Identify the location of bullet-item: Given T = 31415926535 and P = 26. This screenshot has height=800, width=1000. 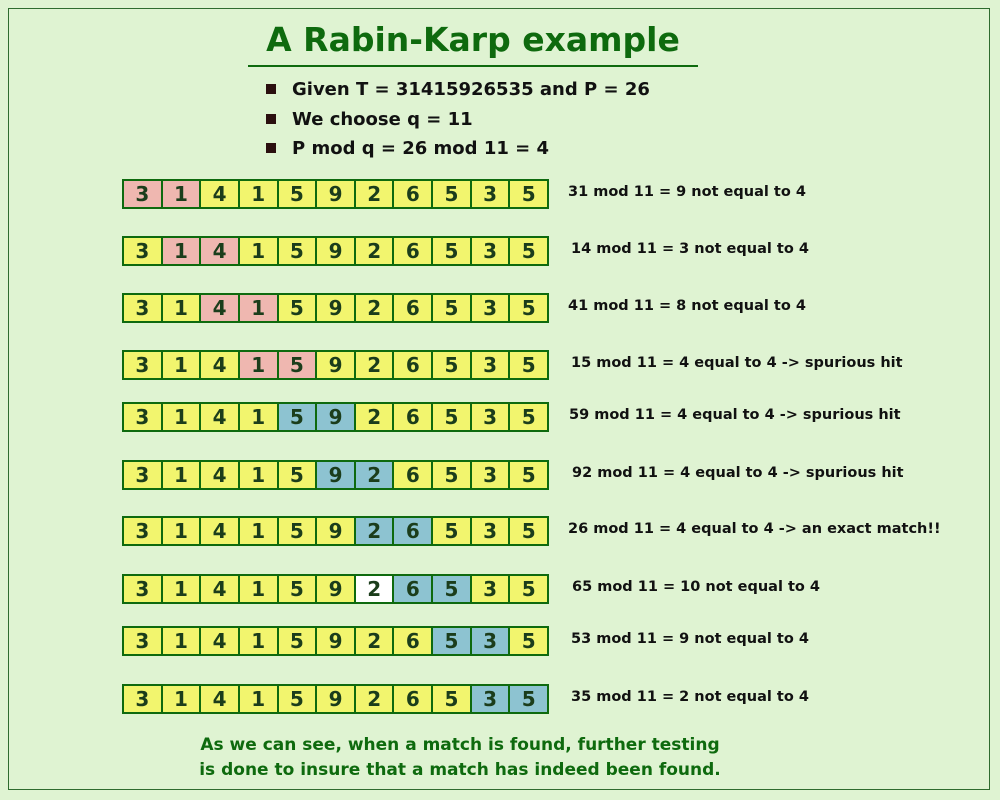
(458, 92).